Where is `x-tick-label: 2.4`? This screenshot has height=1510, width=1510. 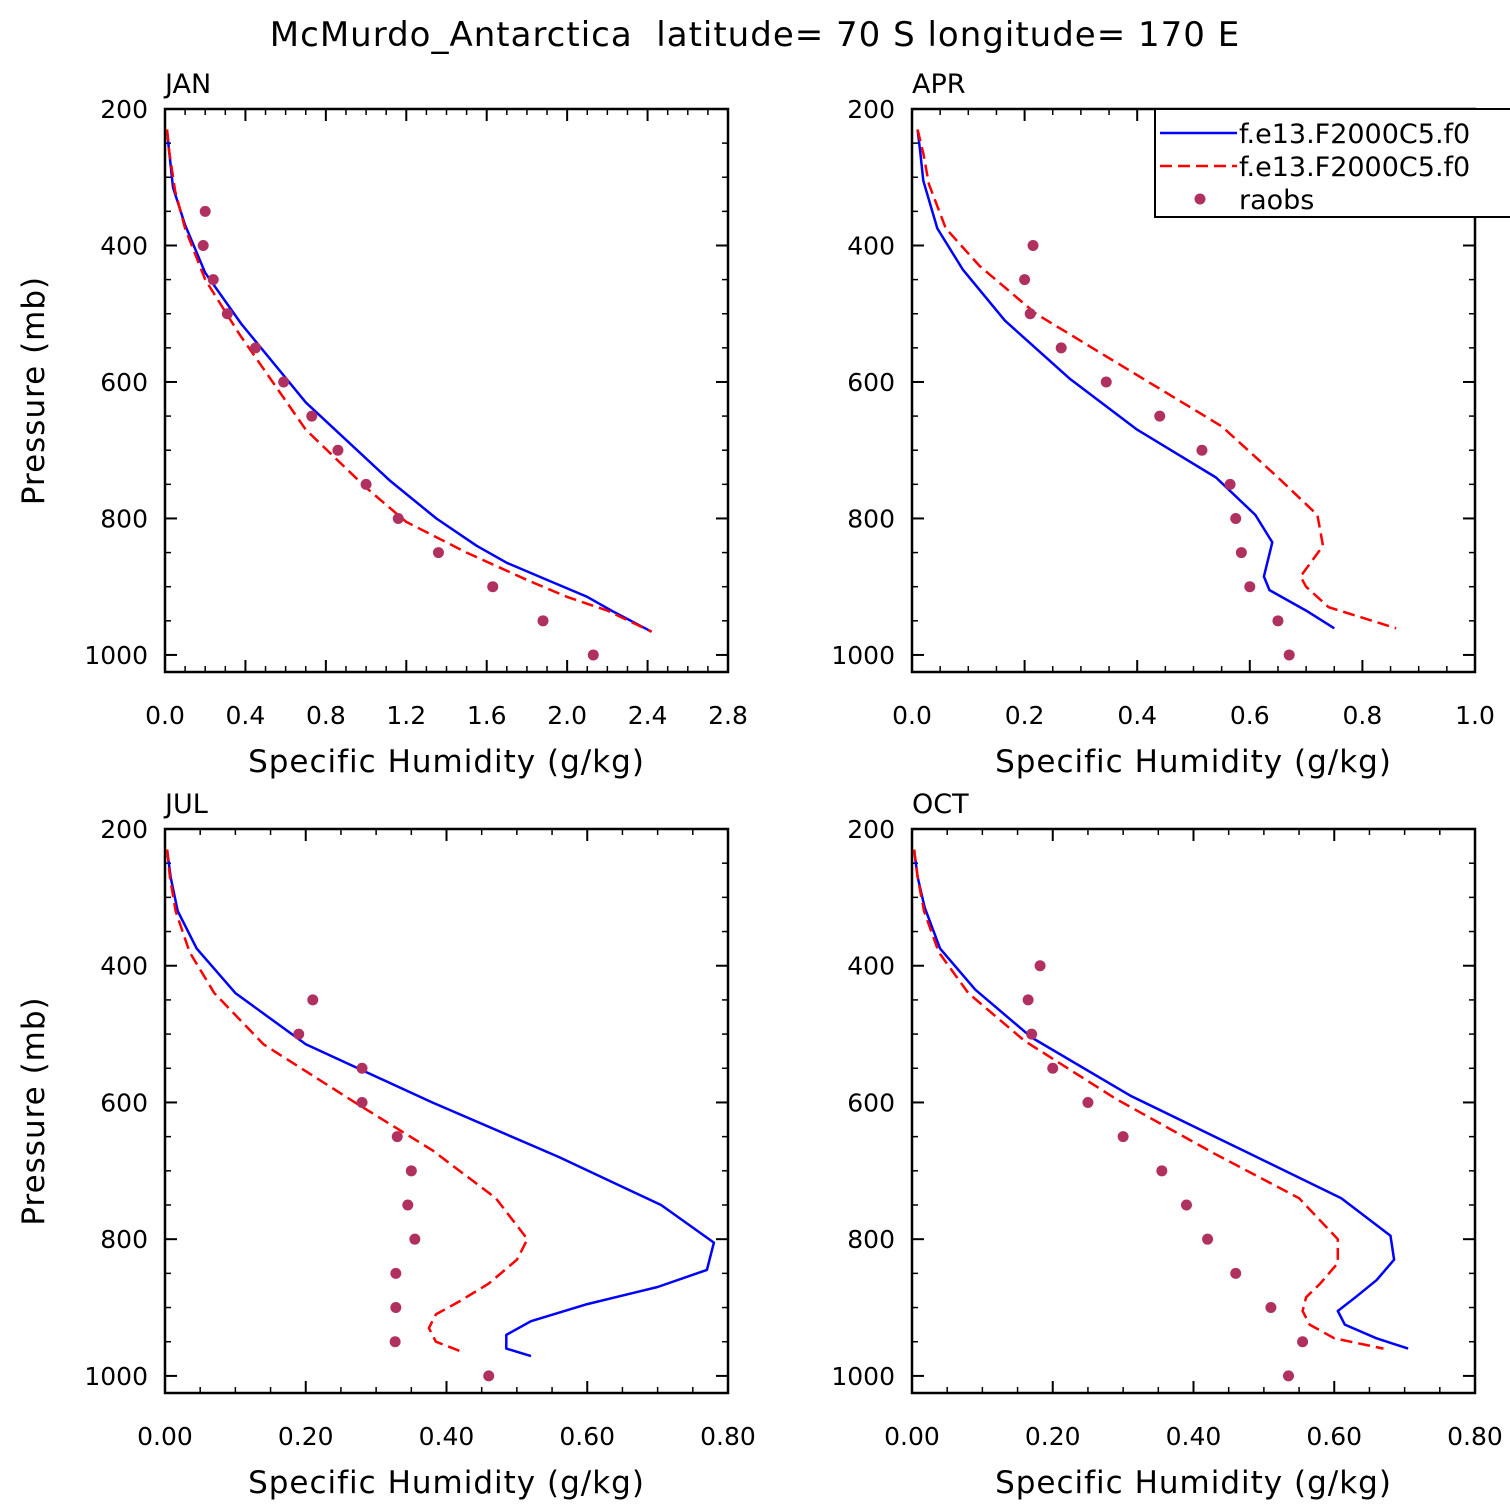 x-tick-label: 2.4 is located at coordinates (648, 715).